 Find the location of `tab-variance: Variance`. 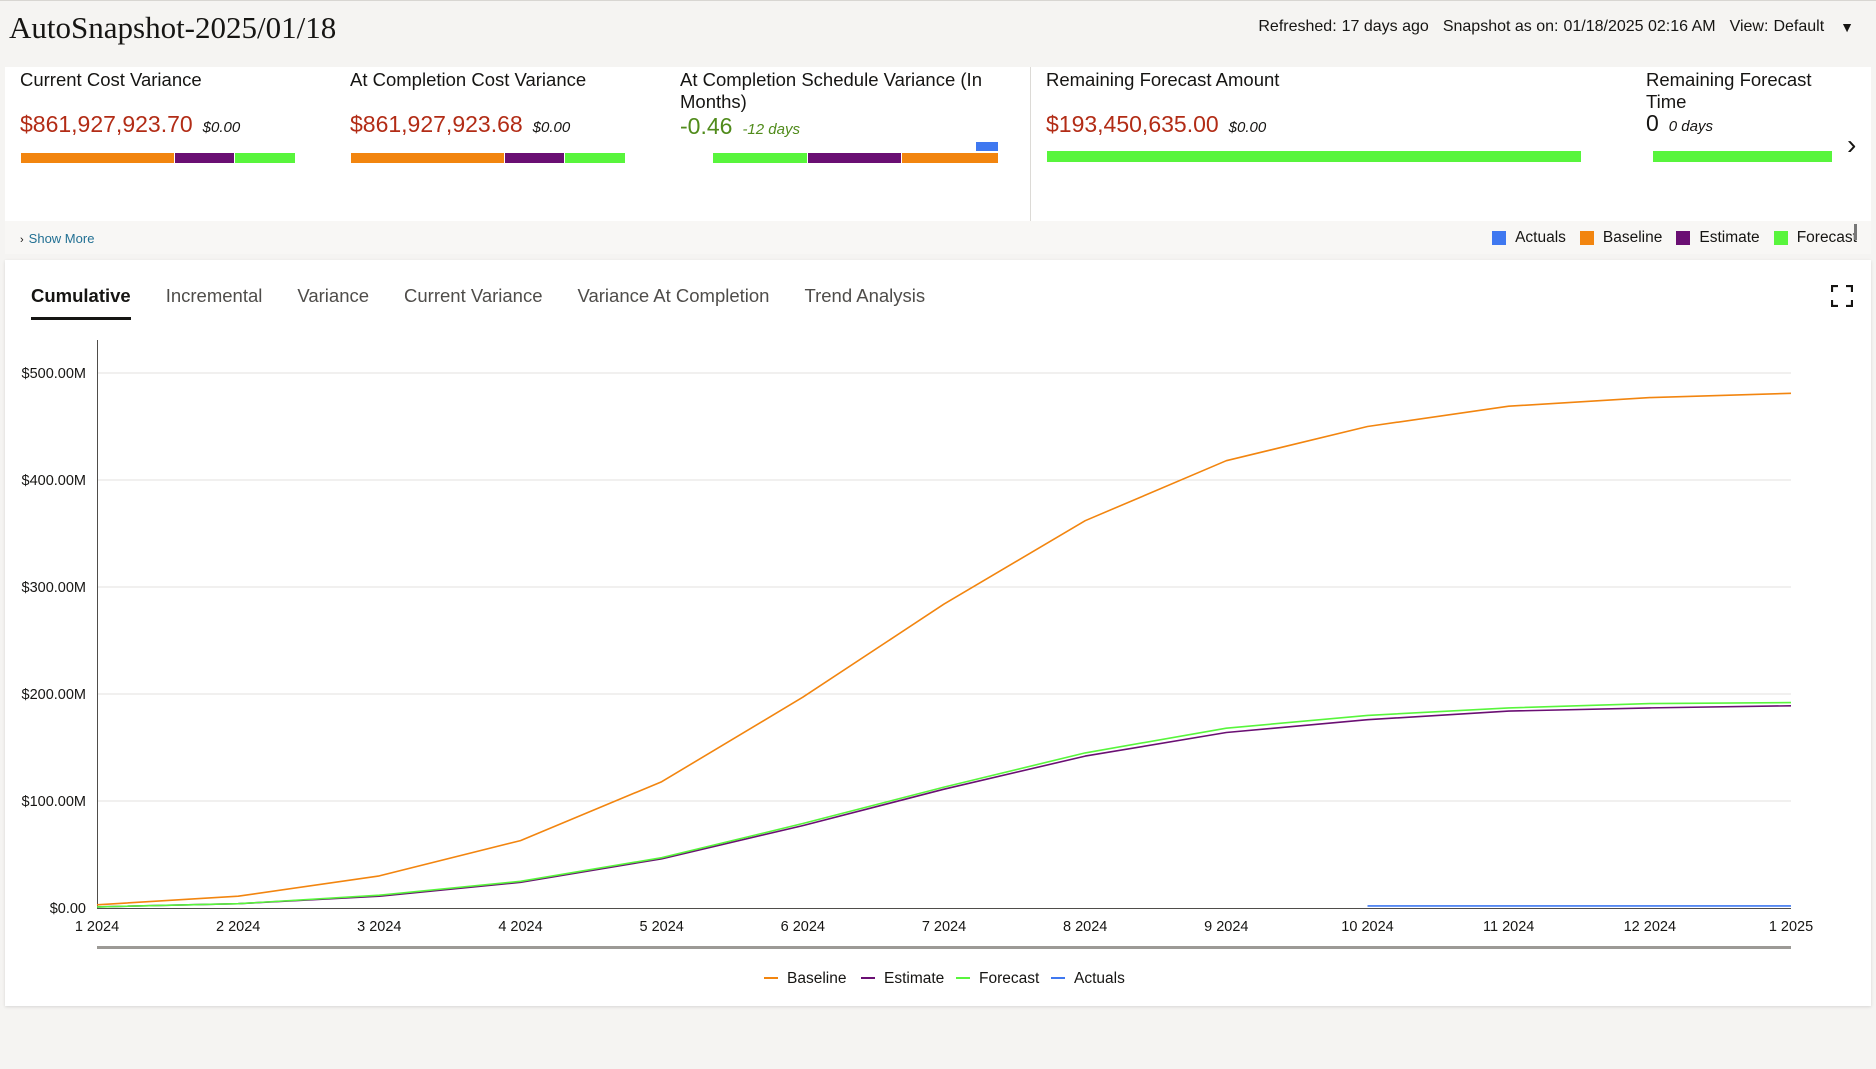

tab-variance: Variance is located at coordinates (333, 295).